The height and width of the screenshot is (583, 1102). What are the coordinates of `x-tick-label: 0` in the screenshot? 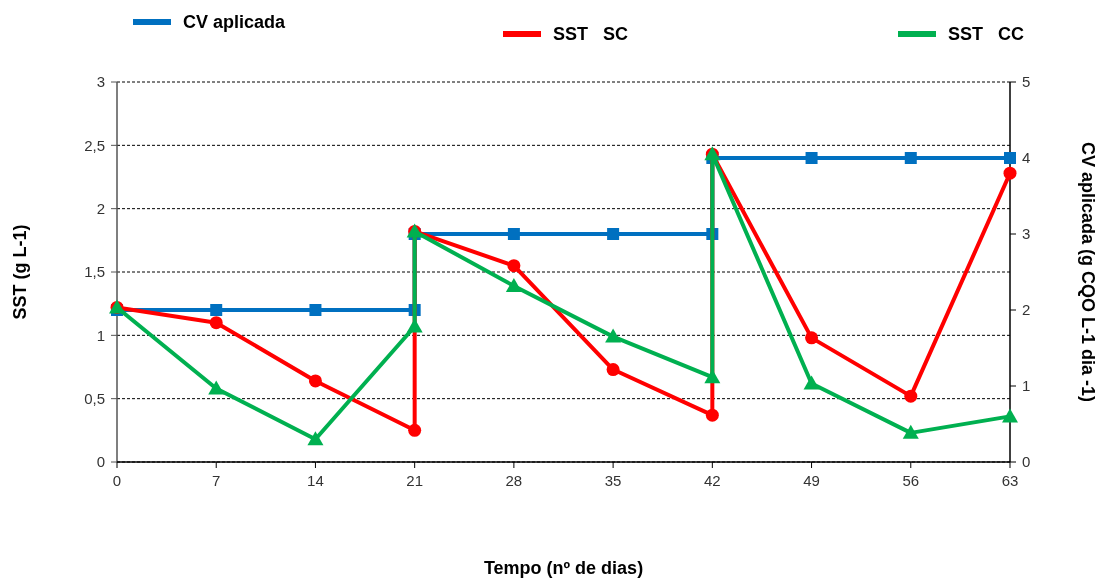 It's located at (117, 480).